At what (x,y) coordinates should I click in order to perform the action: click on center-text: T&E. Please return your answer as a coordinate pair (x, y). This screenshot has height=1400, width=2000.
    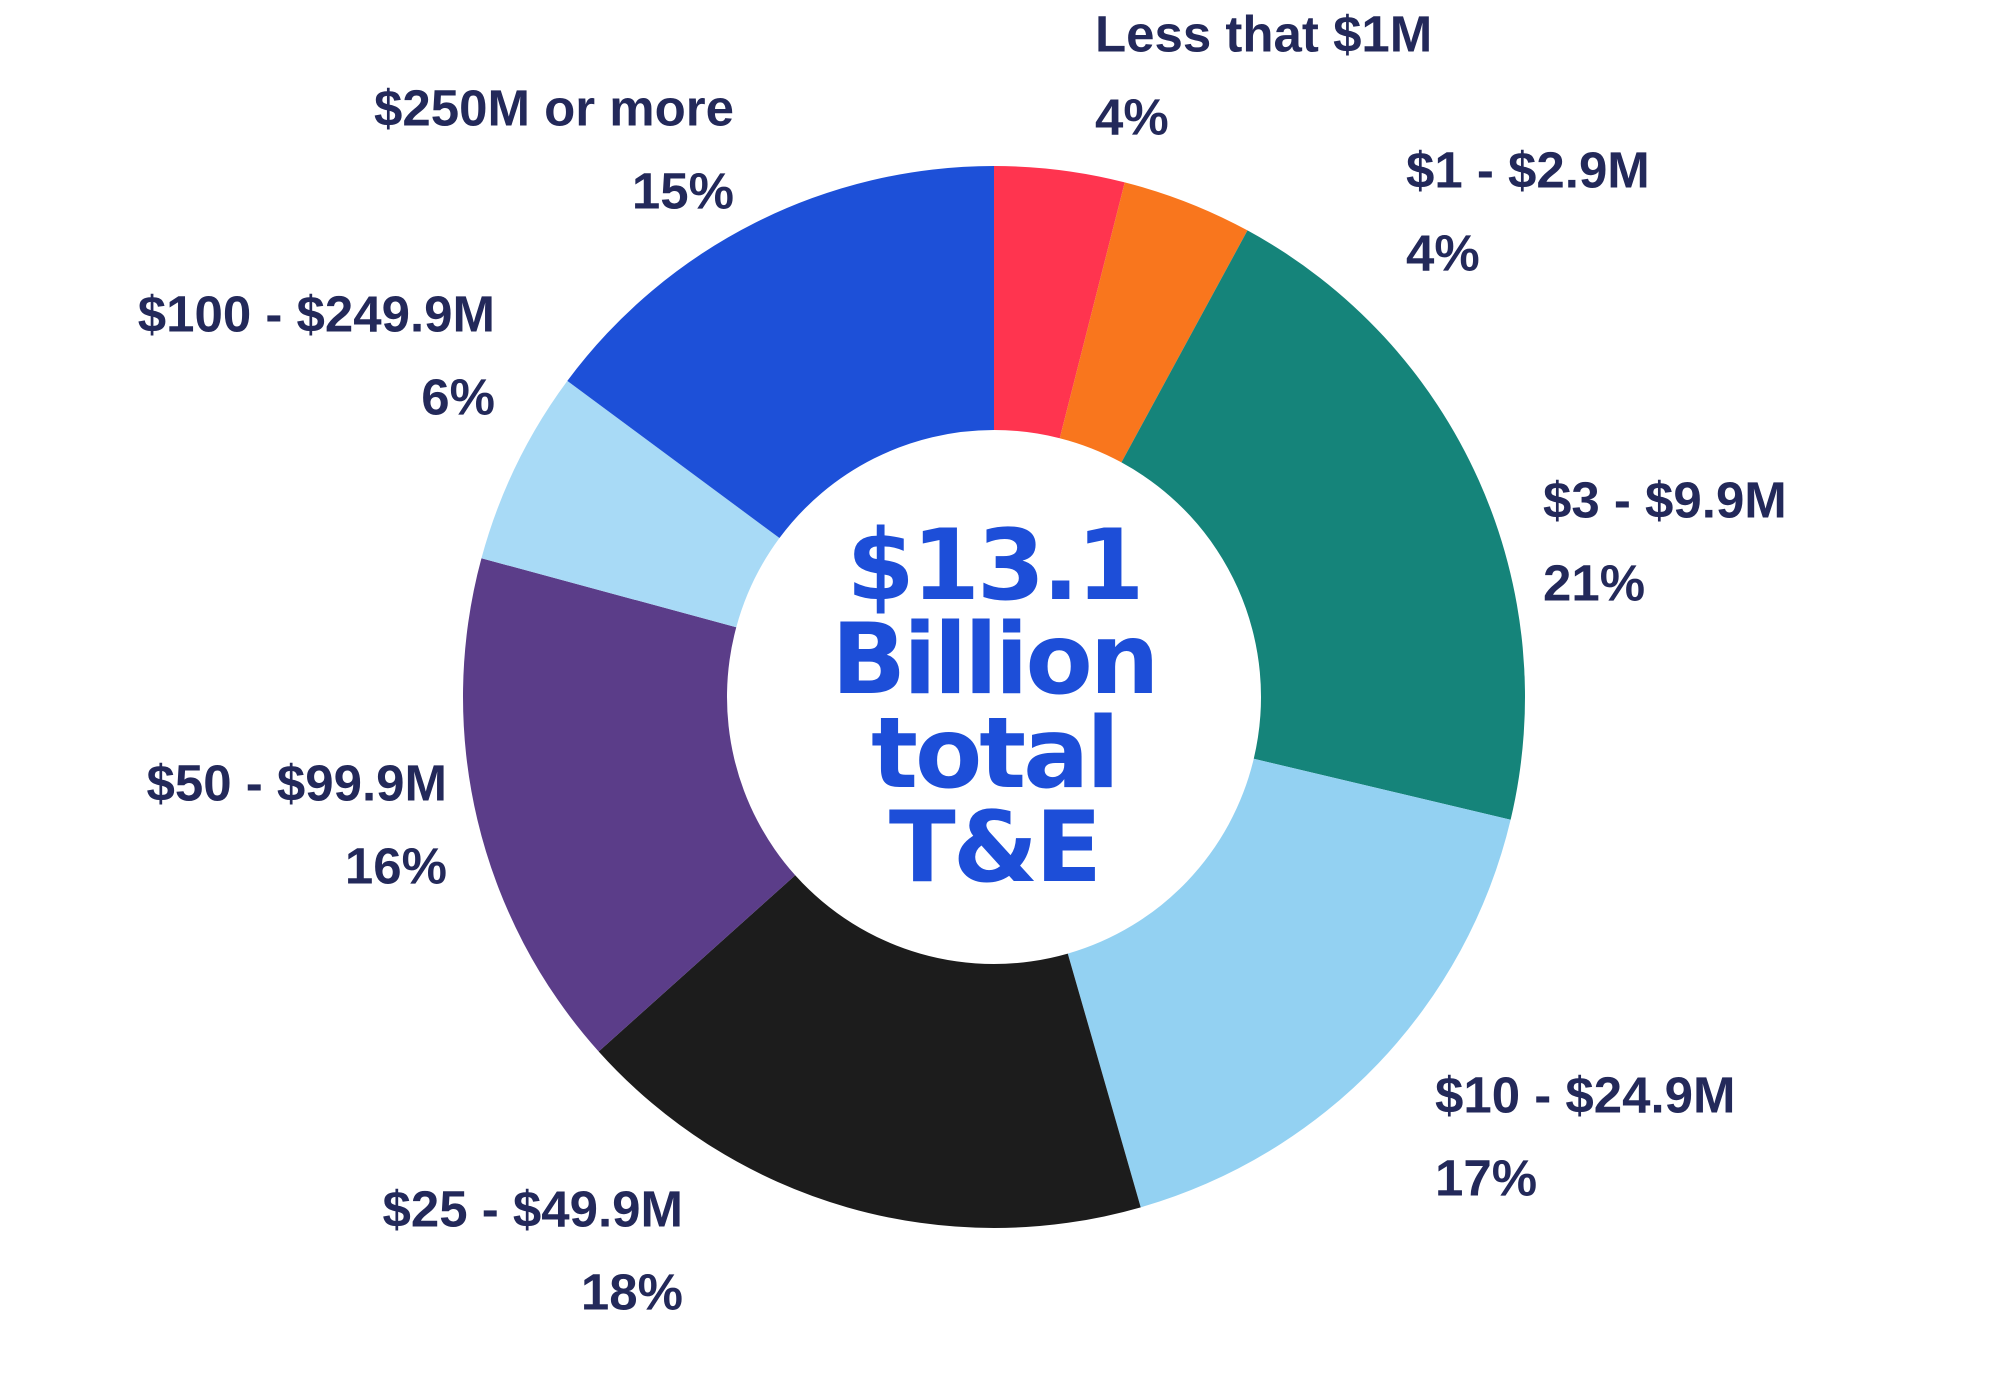
    Looking at the image, I should click on (994, 848).